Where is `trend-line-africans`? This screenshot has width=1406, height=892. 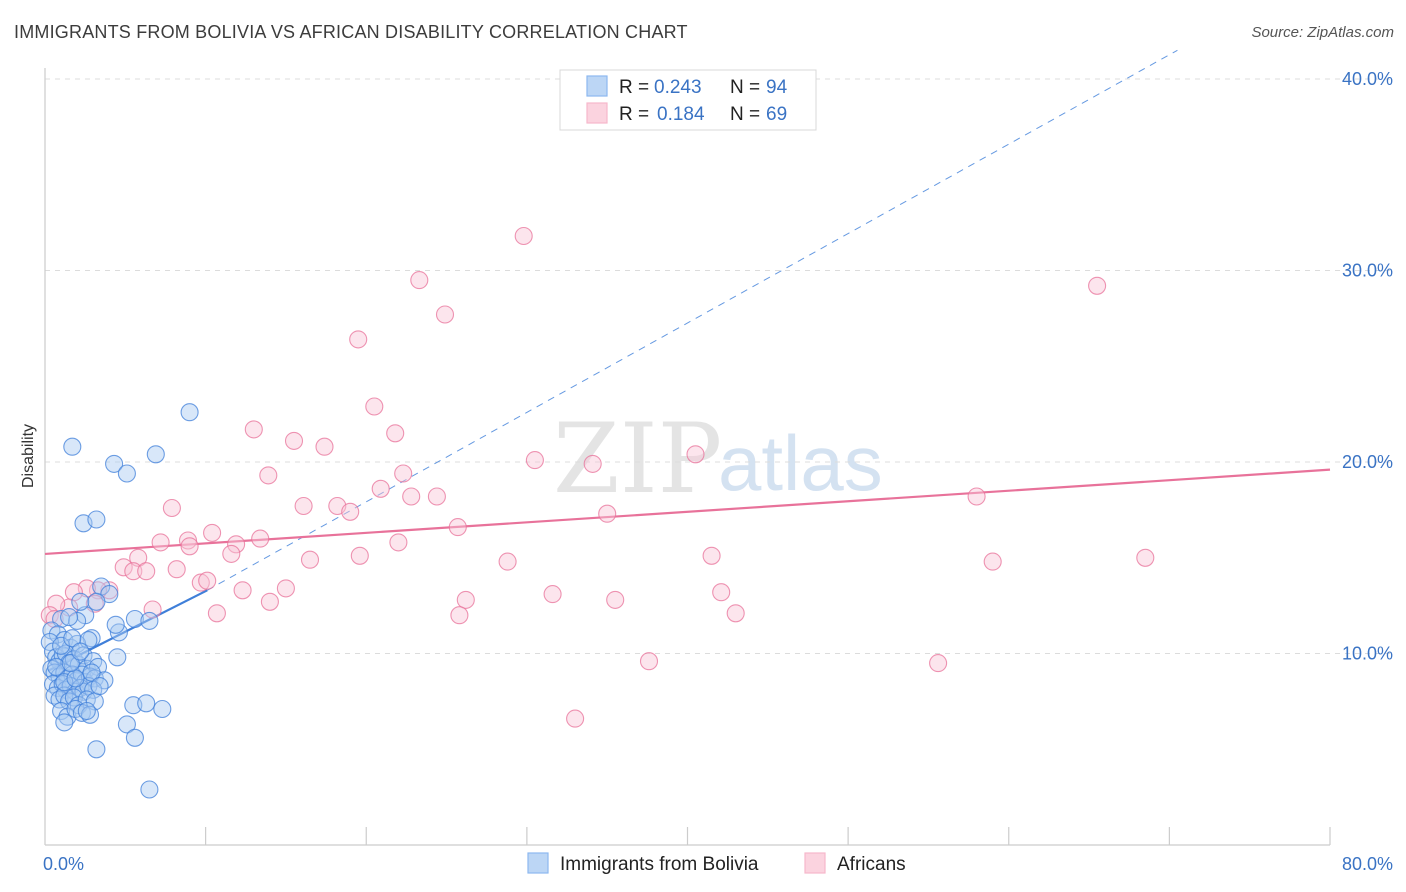 trend-line-africans is located at coordinates (687, 512).